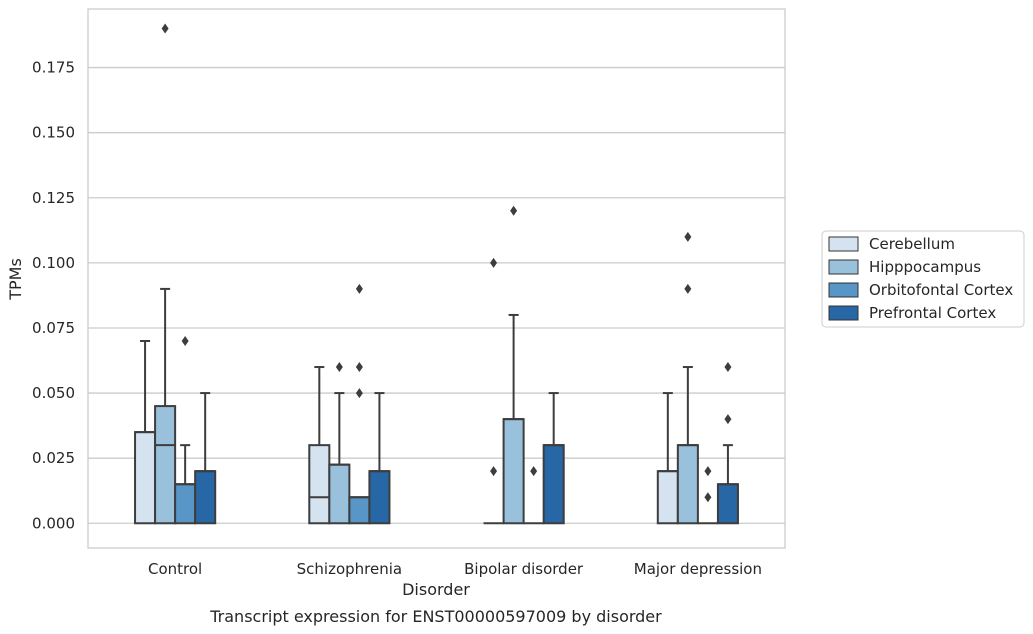  Describe the element at coordinates (53, 263) in the screenshot. I see `y-tick-label: 0.100` at that location.